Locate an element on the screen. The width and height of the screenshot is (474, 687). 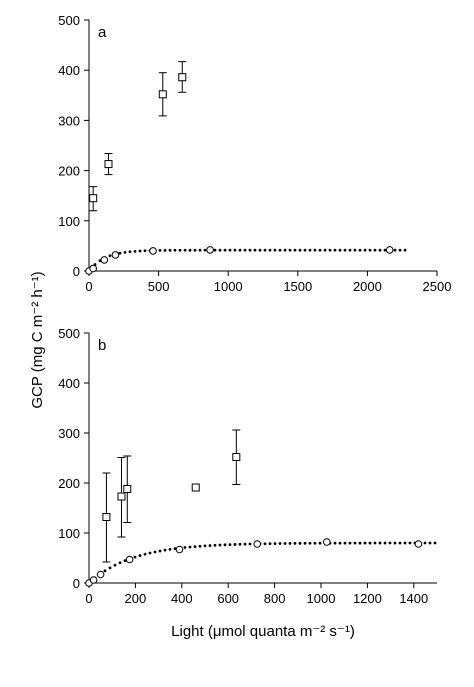
x-tick-label: 1400 is located at coordinates (413, 598).